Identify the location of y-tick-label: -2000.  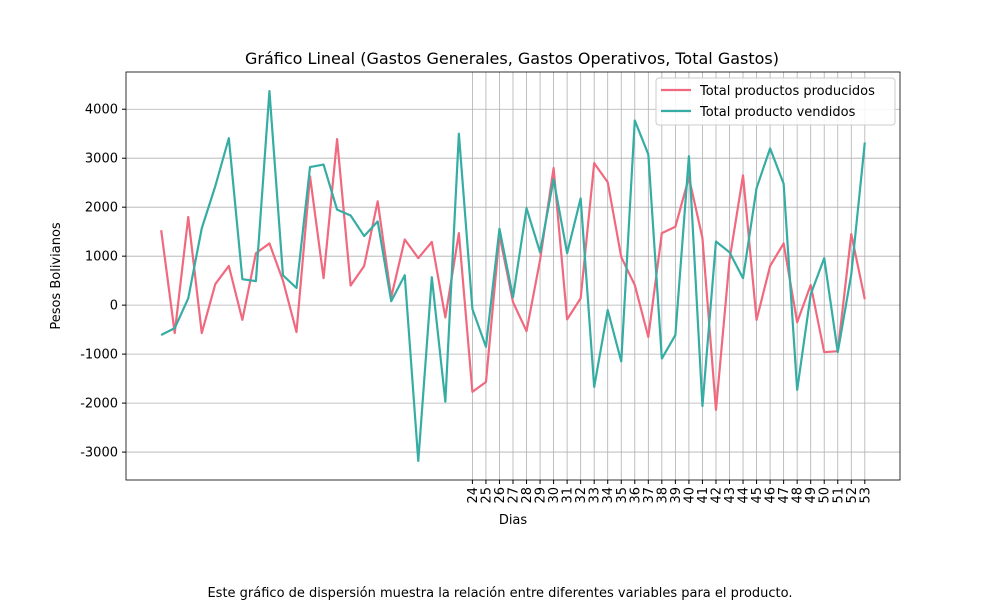
(99, 404).